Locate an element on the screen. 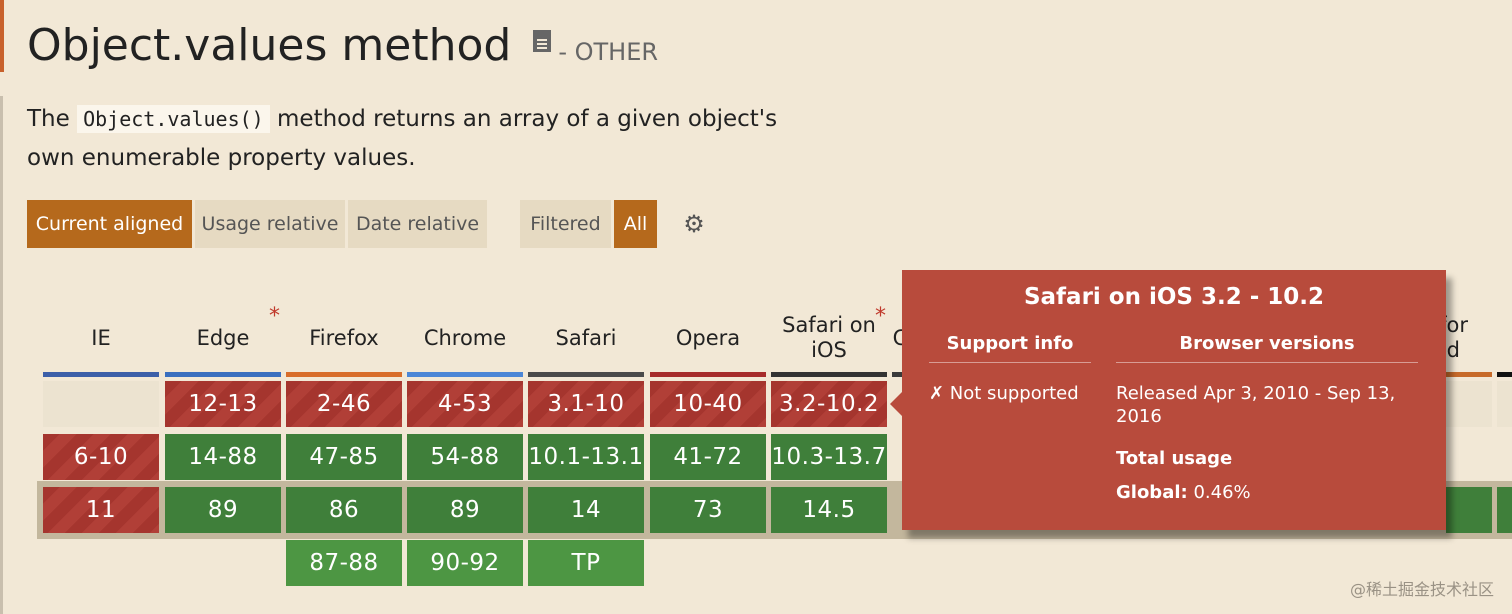 The height and width of the screenshot is (614, 1512). support-info-header: Support info is located at coordinates (1010, 348).